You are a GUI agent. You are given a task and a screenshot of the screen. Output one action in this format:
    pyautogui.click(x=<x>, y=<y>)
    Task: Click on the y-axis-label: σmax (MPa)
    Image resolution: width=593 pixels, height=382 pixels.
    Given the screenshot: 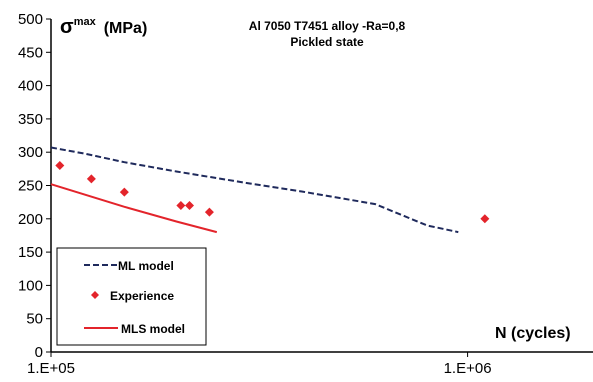 What is the action you would take?
    pyautogui.click(x=103, y=27)
    